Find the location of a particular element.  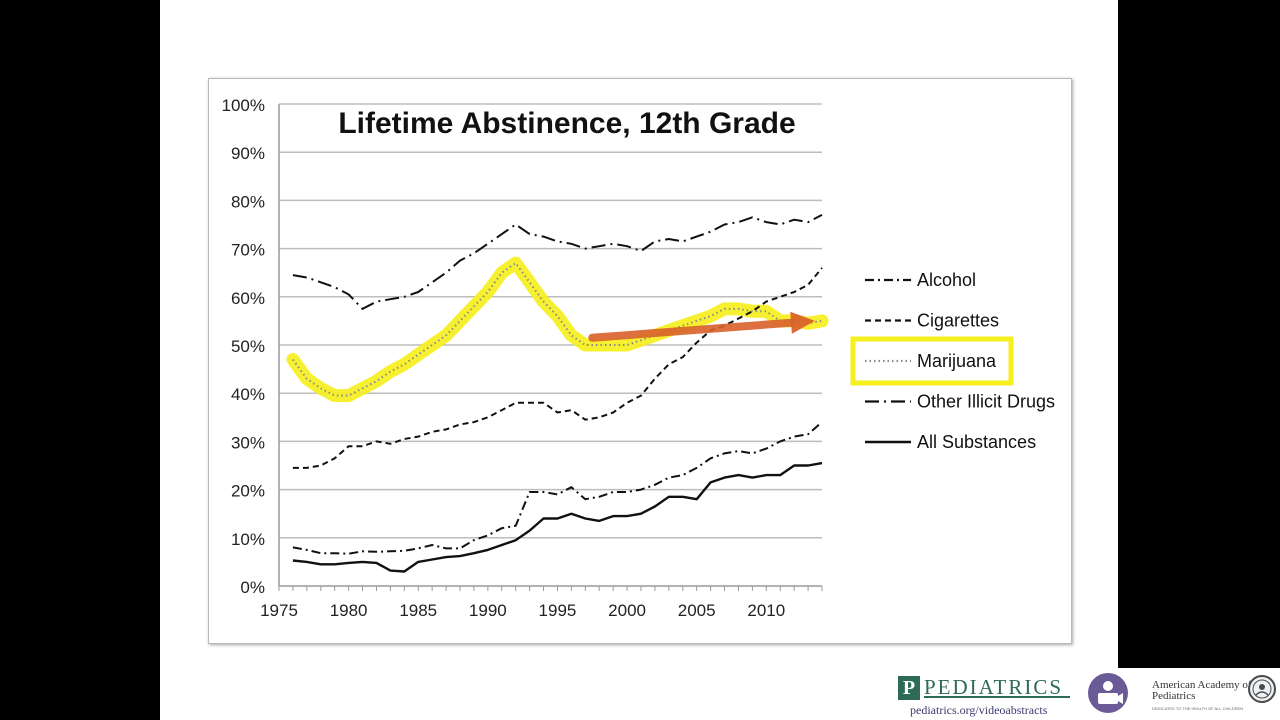

y-tick-label: 70% is located at coordinates (248, 250).